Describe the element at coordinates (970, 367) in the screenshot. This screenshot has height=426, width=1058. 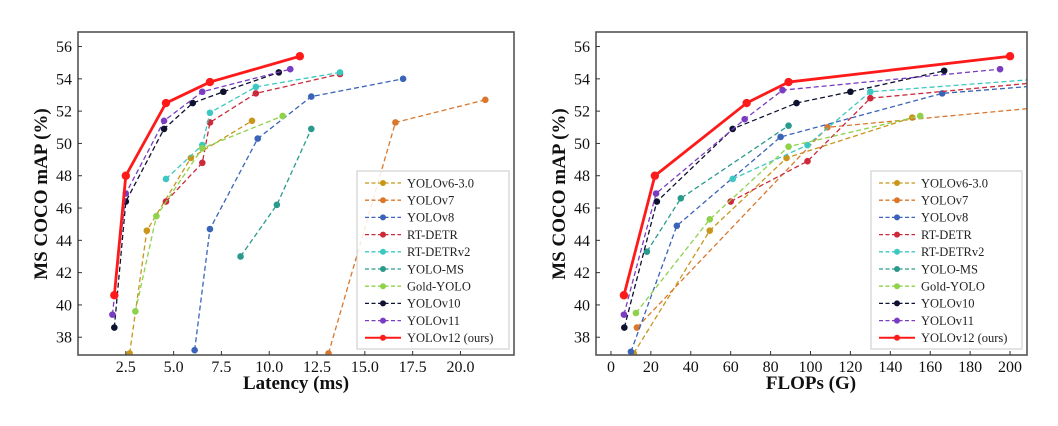
I see `x-tick-label: 180` at that location.